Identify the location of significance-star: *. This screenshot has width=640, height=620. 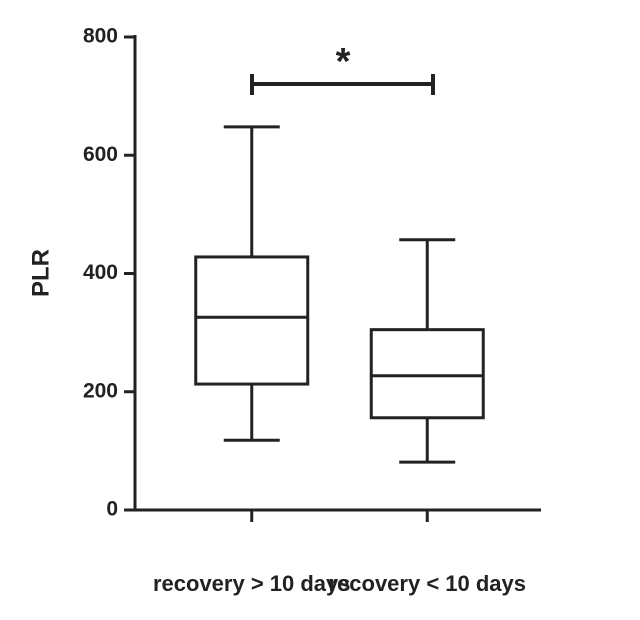
(343, 62).